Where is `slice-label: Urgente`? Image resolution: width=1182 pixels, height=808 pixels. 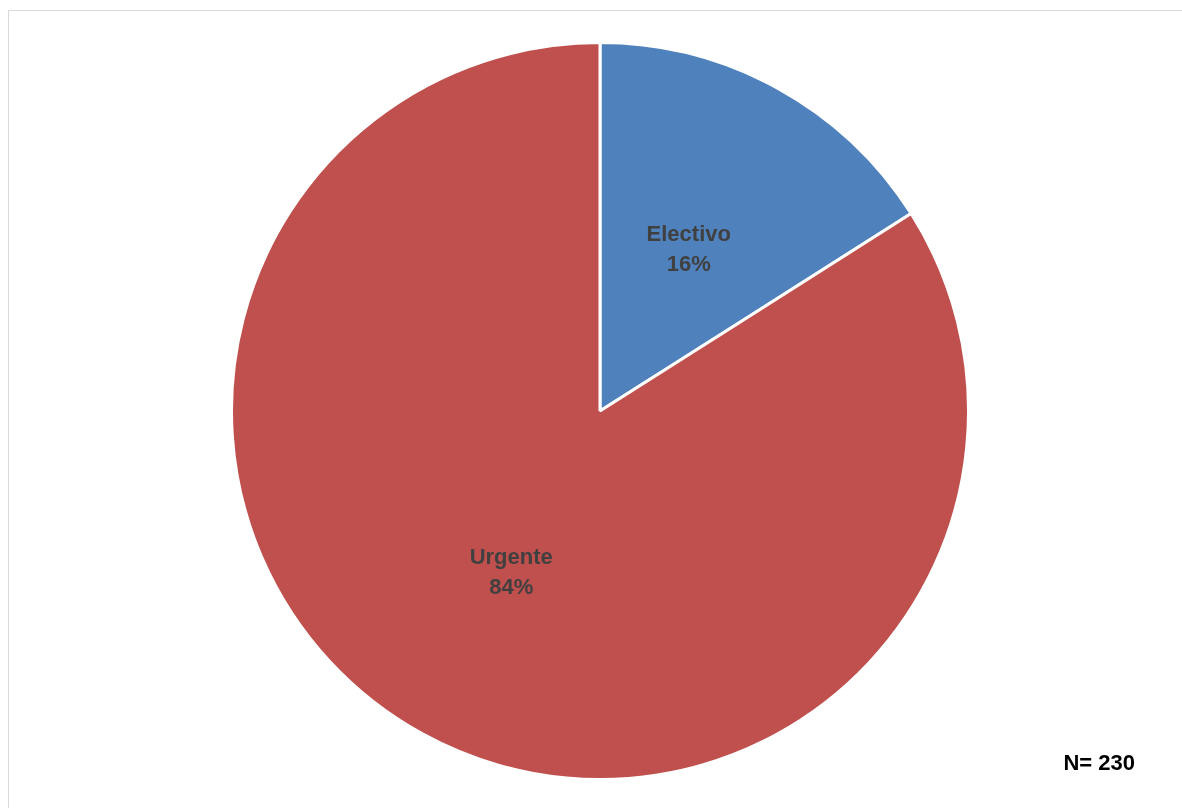
slice-label: Urgente is located at coordinates (511, 556).